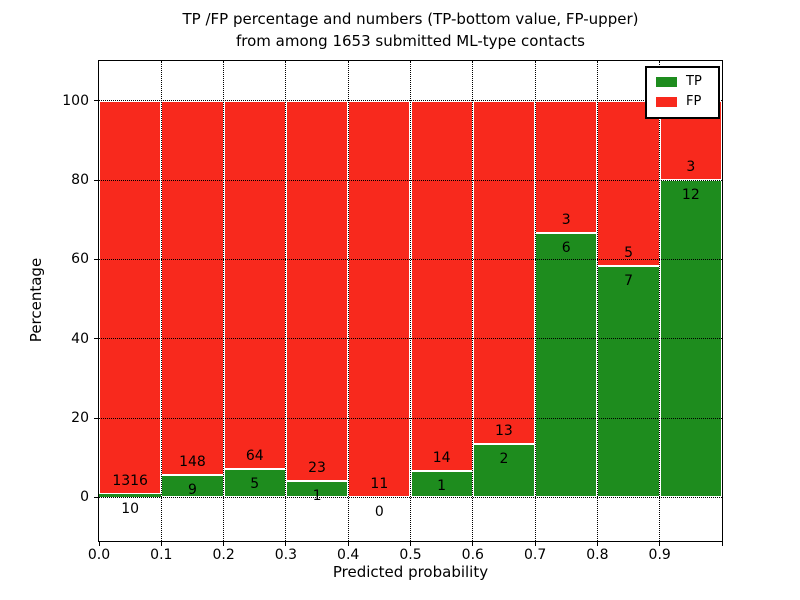 The width and height of the screenshot is (800, 600). Describe the element at coordinates (441, 457) in the screenshot. I see `fp-count-label: 14` at that location.